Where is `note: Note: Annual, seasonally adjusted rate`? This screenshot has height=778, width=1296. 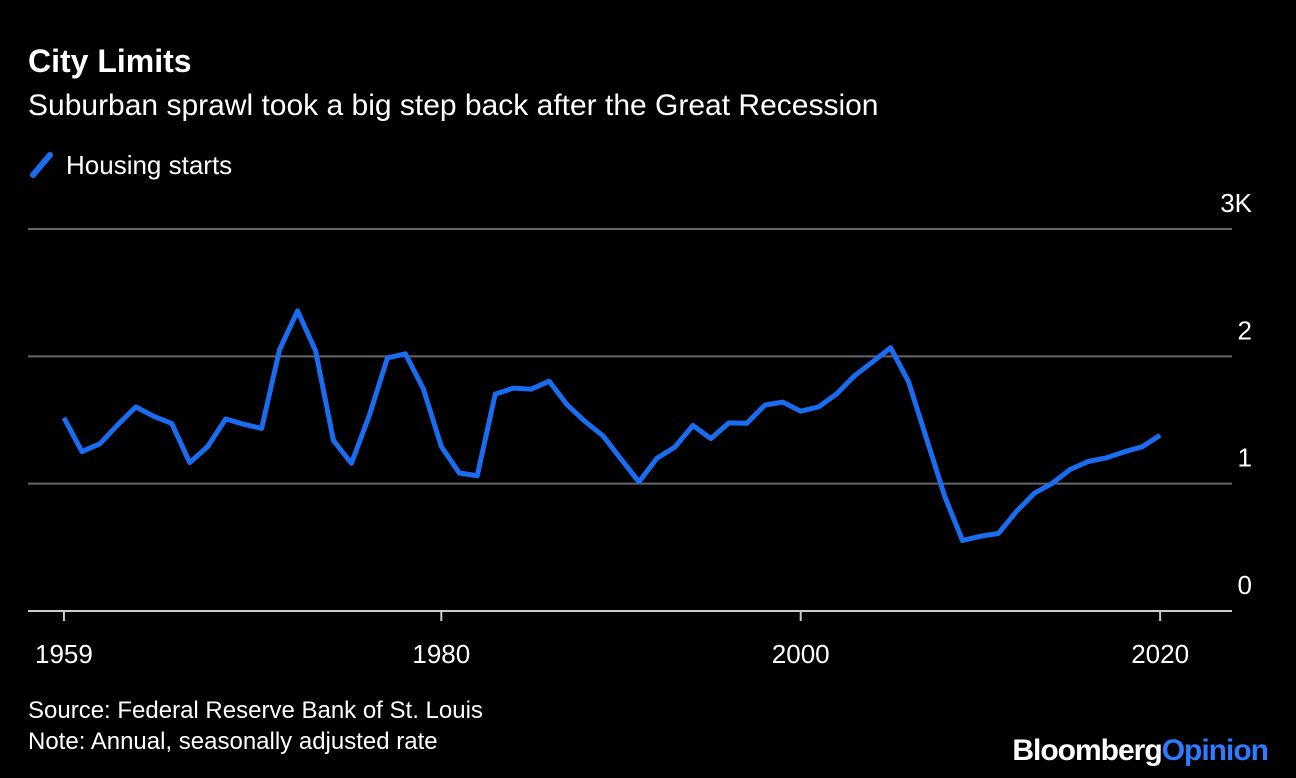 note: Note: Annual, seasonally adjusted rate is located at coordinates (233, 741).